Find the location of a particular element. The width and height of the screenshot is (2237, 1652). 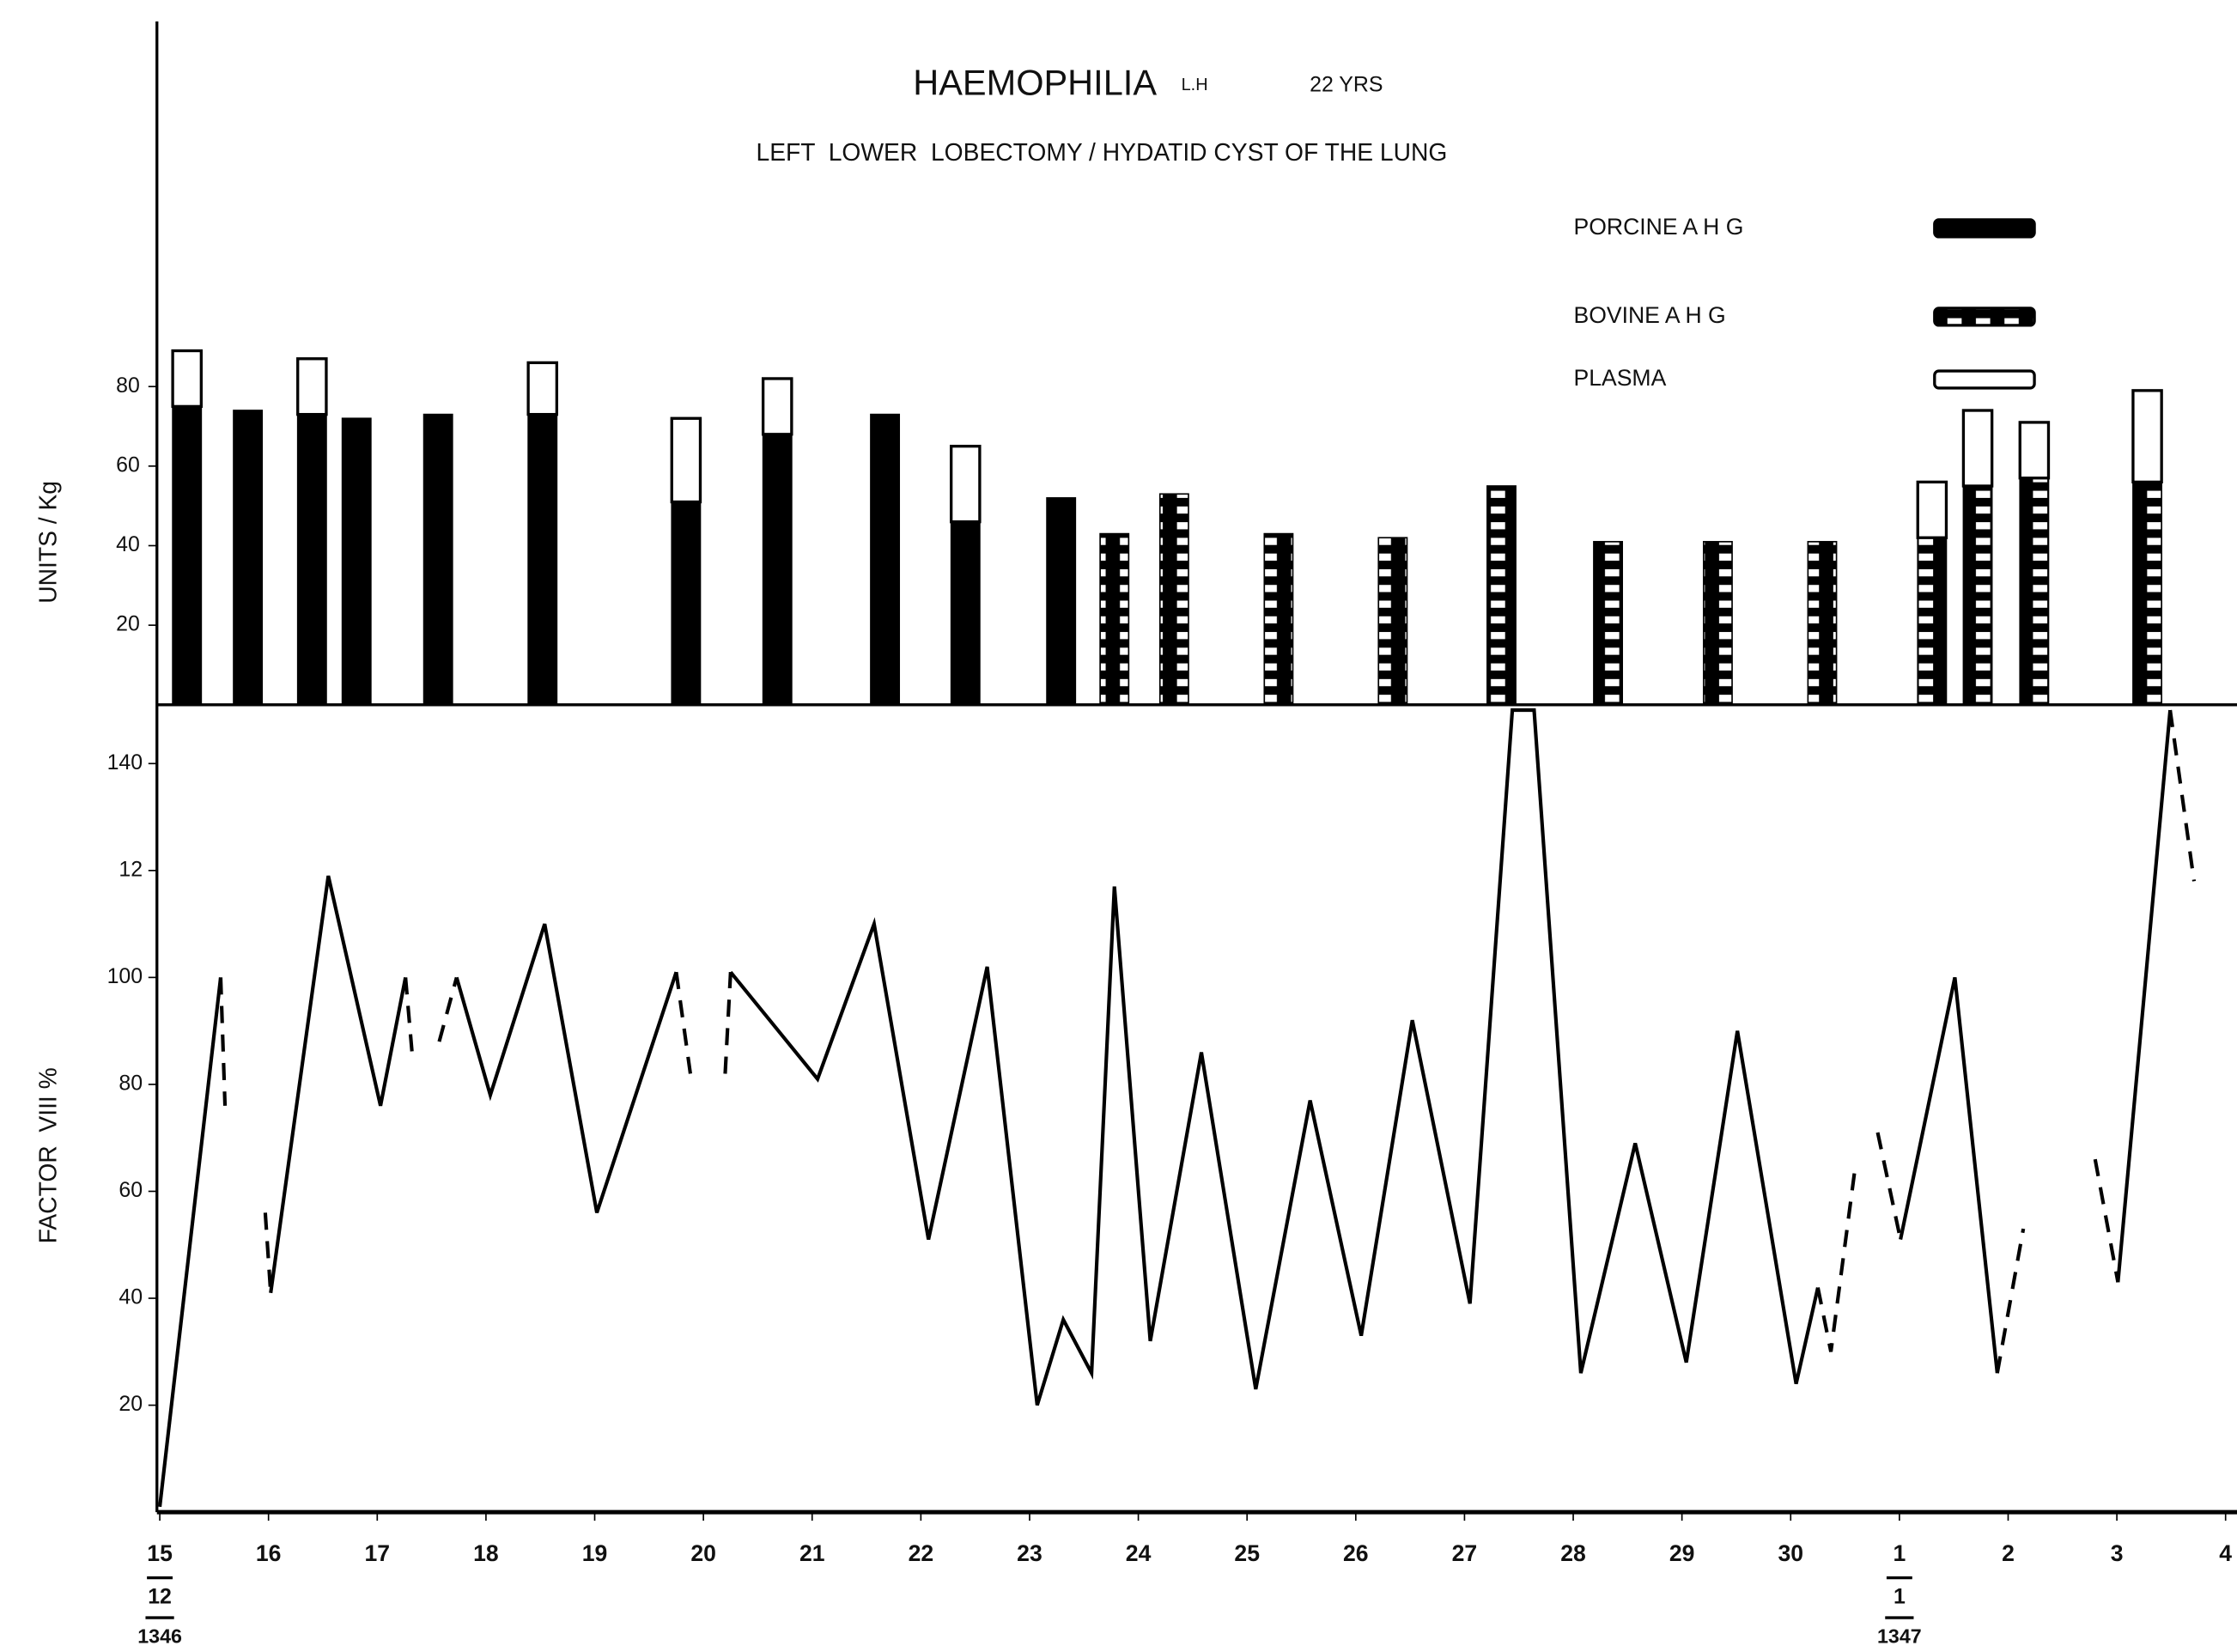

x-tick-label: 23 is located at coordinates (1030, 1553).